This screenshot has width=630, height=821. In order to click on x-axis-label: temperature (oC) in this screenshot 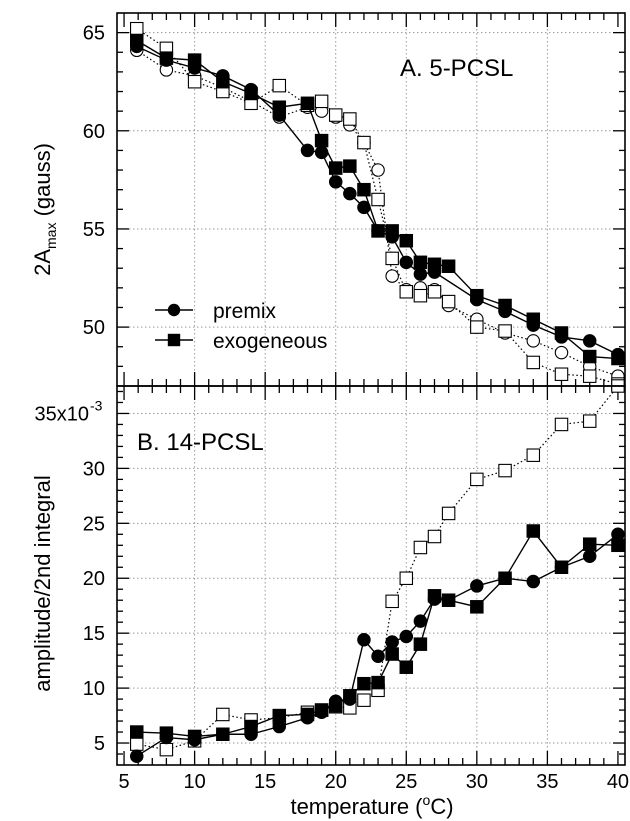, I will do `click(371, 805)`.